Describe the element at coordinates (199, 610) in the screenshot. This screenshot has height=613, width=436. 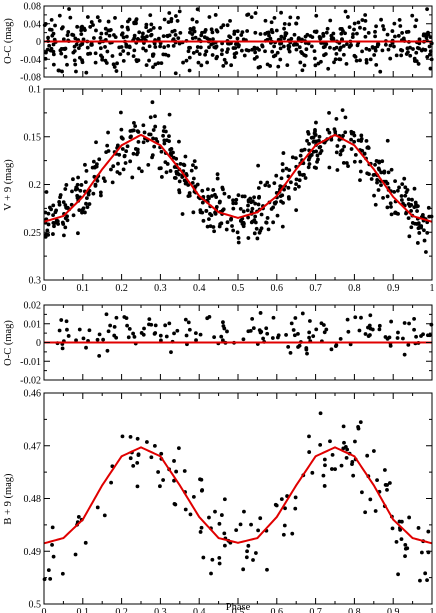
I see `b_light-xtick-label: 0.4` at that location.